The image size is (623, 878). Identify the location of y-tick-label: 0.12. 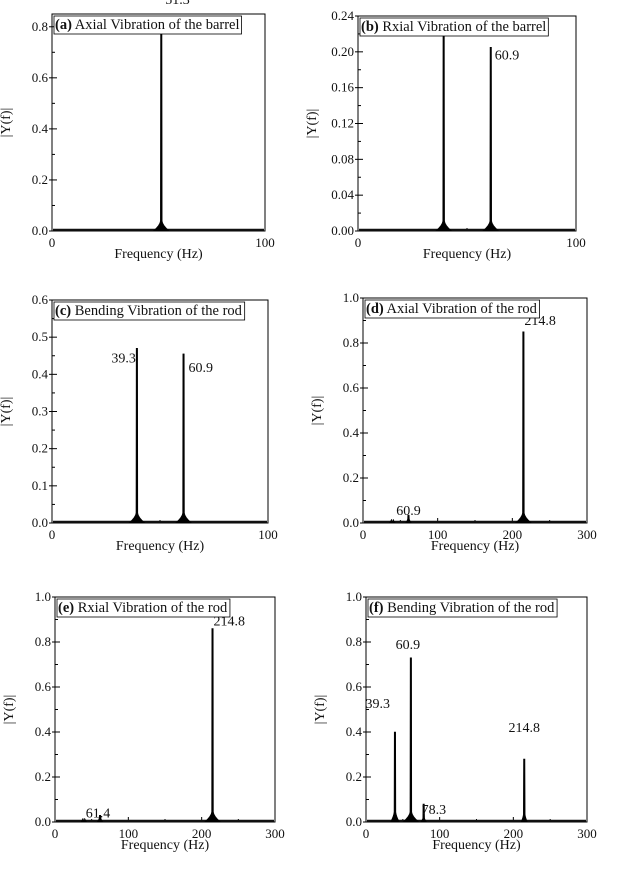
(342, 123).